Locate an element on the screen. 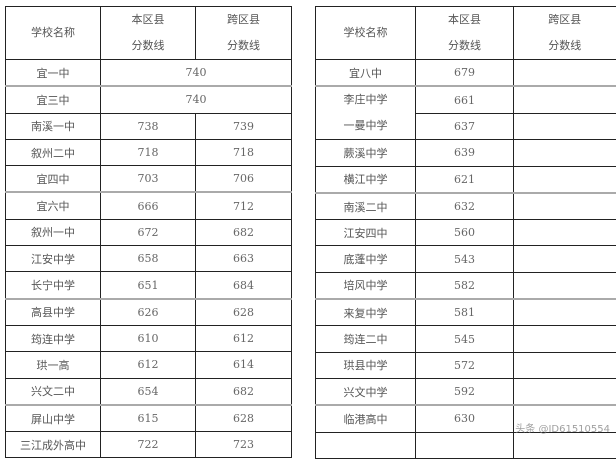 The image size is (616, 459). local-score: 722 is located at coordinates (148, 445).